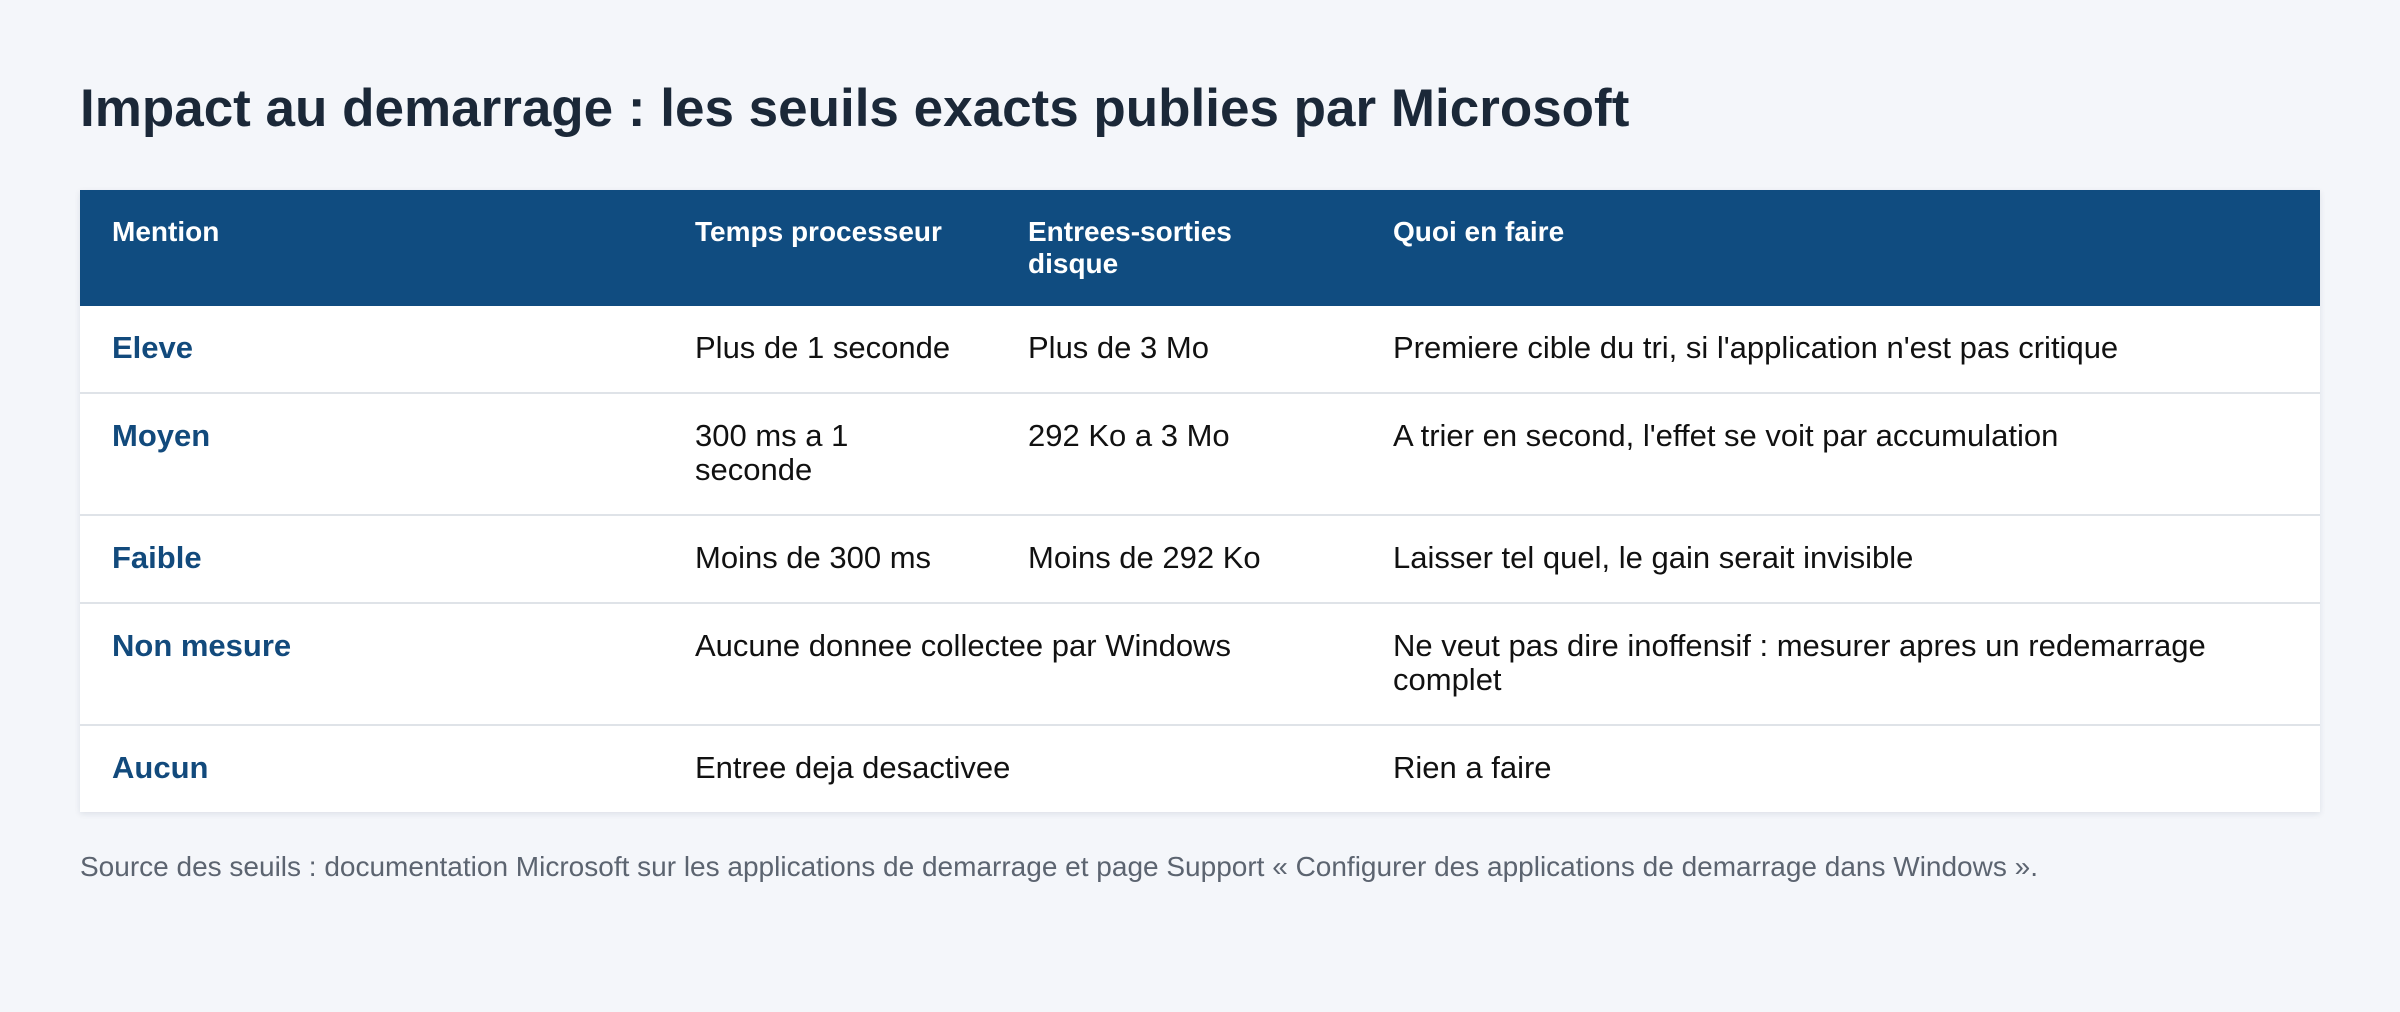 The width and height of the screenshot is (2400, 1012). I want to click on row-disk: 292 Ko a 3 Mo, so click(1178, 453).